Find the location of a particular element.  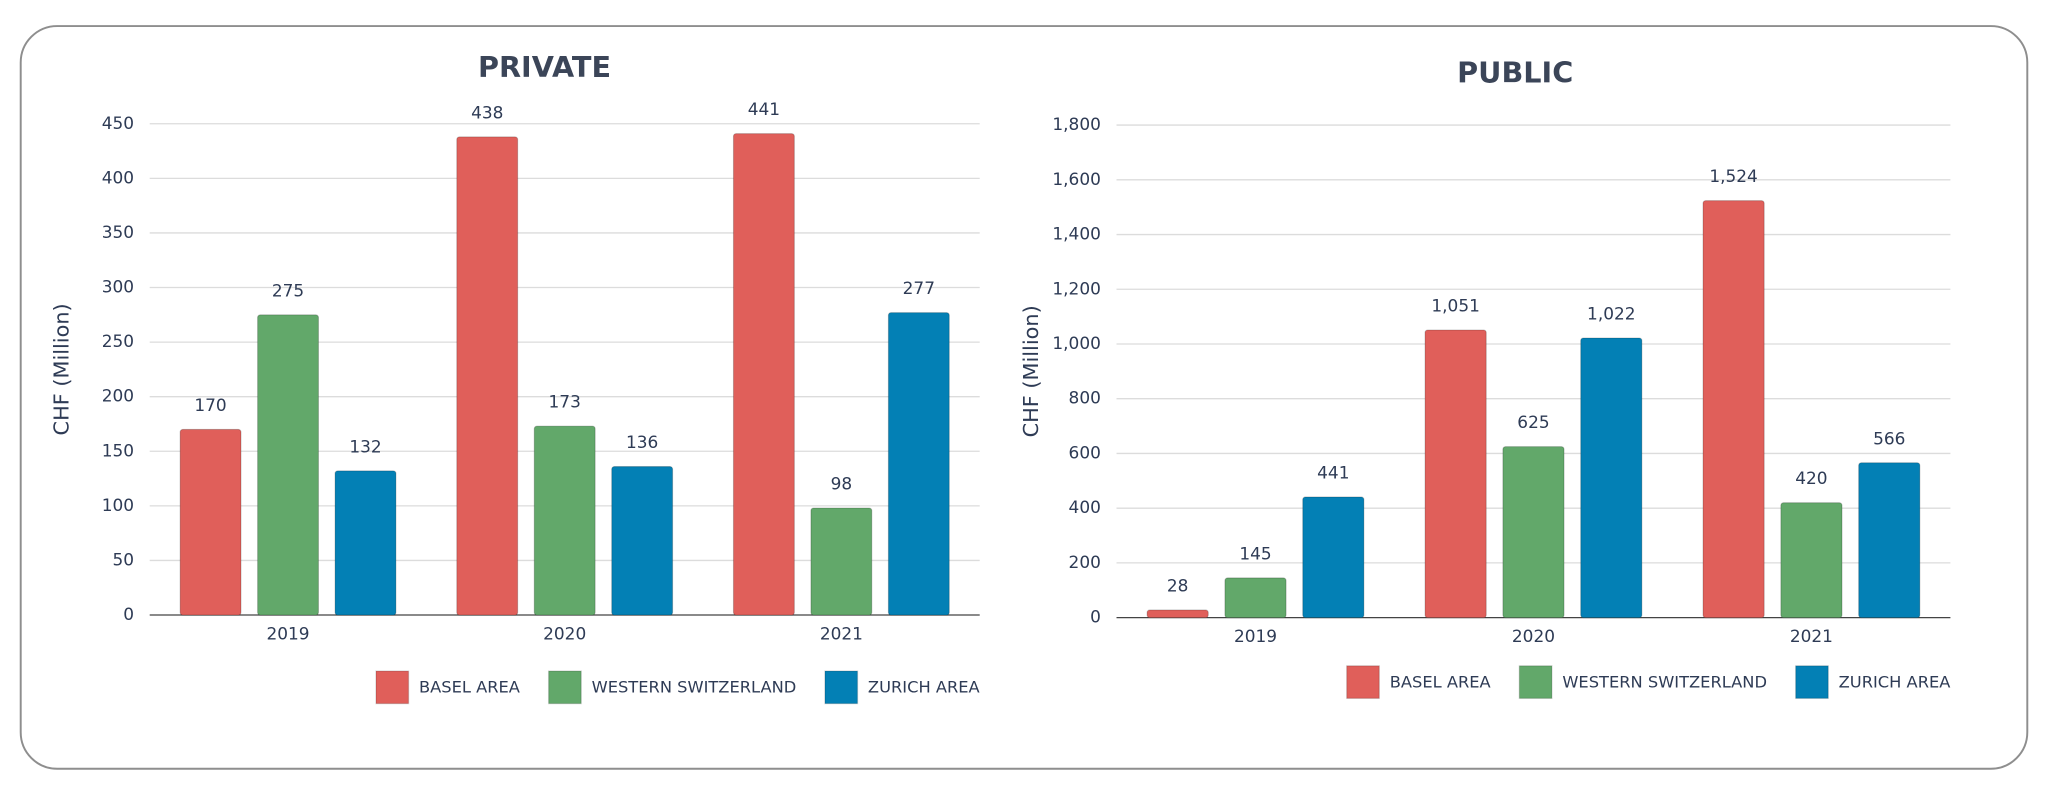

data-label: 170 is located at coordinates (210, 405).